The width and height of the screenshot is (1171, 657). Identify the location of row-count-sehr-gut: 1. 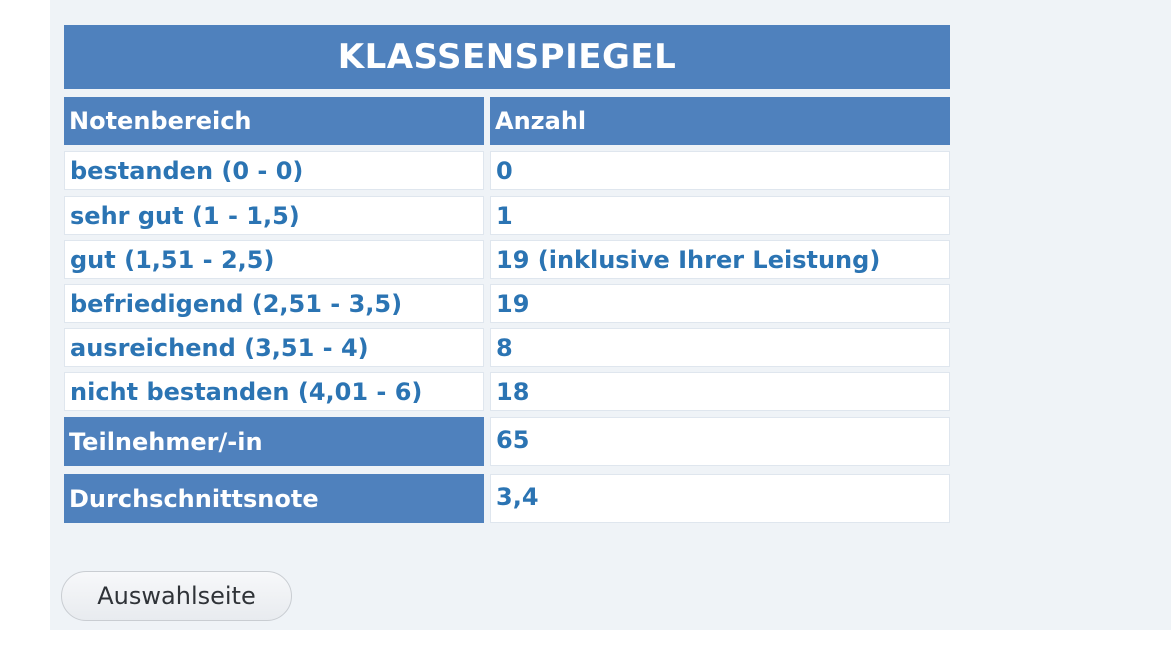
(720, 215).